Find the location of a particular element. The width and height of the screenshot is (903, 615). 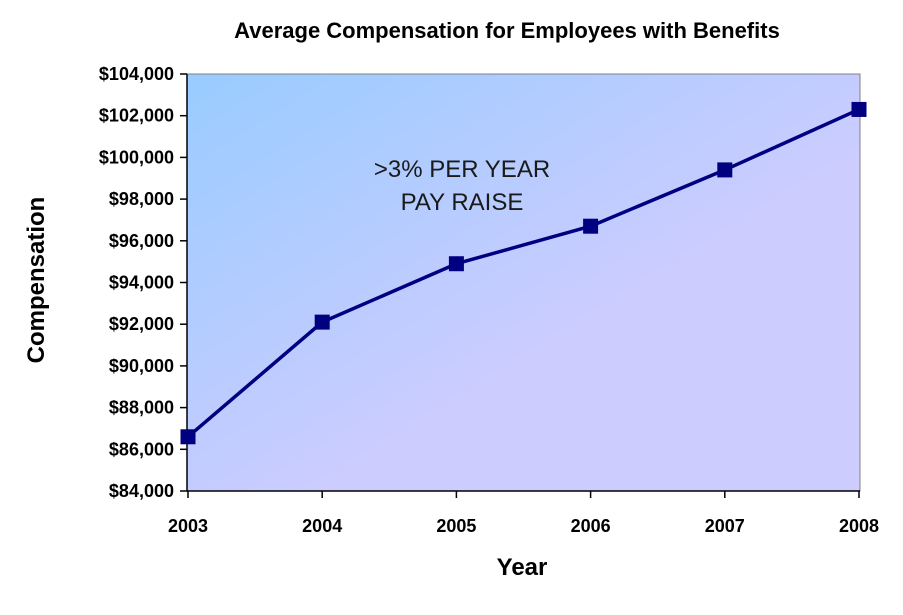

y-tick-label: $98,000 is located at coordinates (141, 199).